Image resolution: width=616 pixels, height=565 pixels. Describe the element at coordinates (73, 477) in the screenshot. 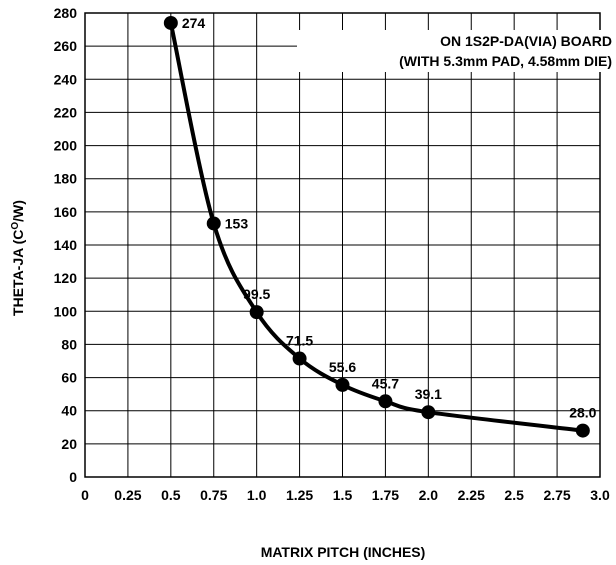

I see `y-tick-label: 0` at that location.